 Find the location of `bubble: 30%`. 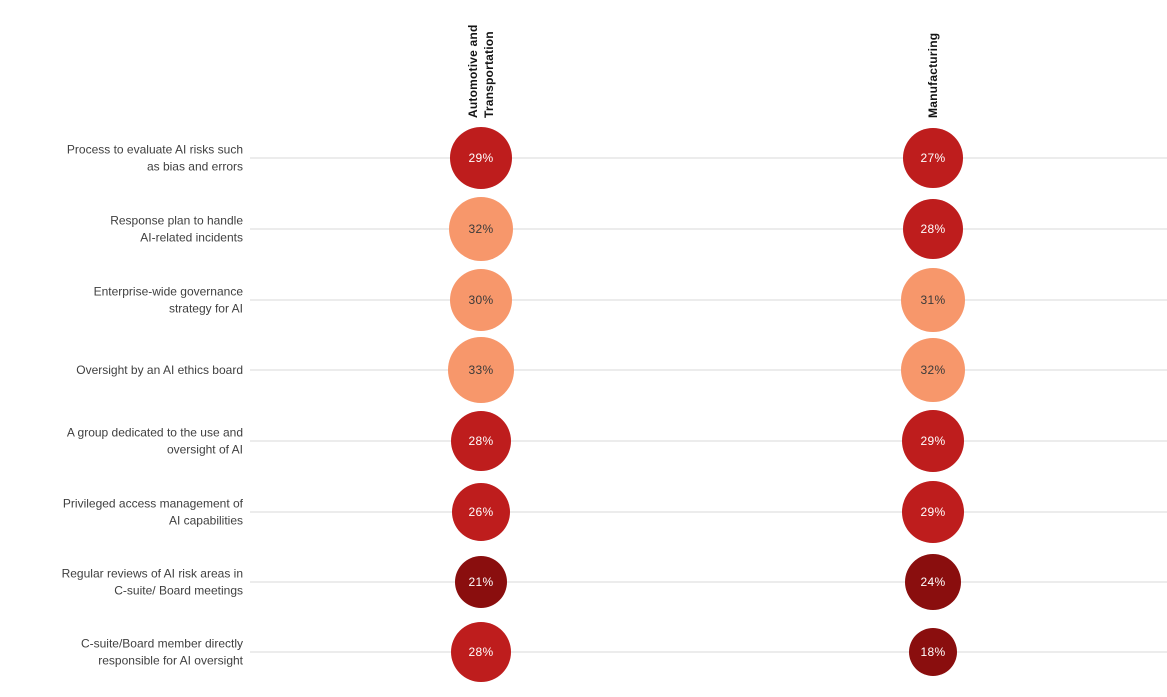

bubble: 30% is located at coordinates (481, 300).